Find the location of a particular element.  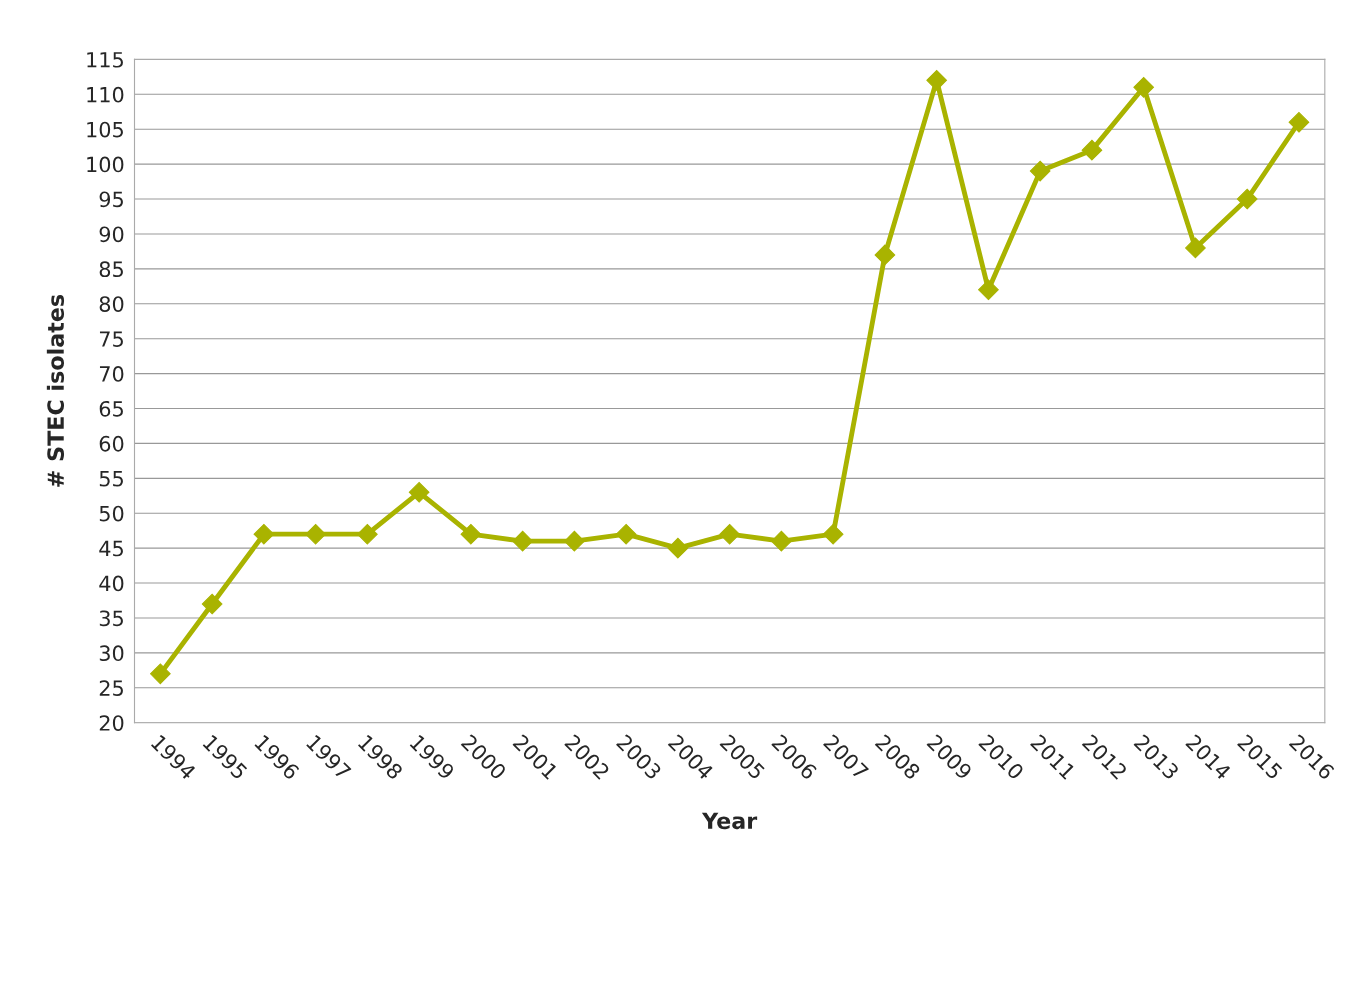

y-axis-title: # STEC isolates is located at coordinates (55, 390).